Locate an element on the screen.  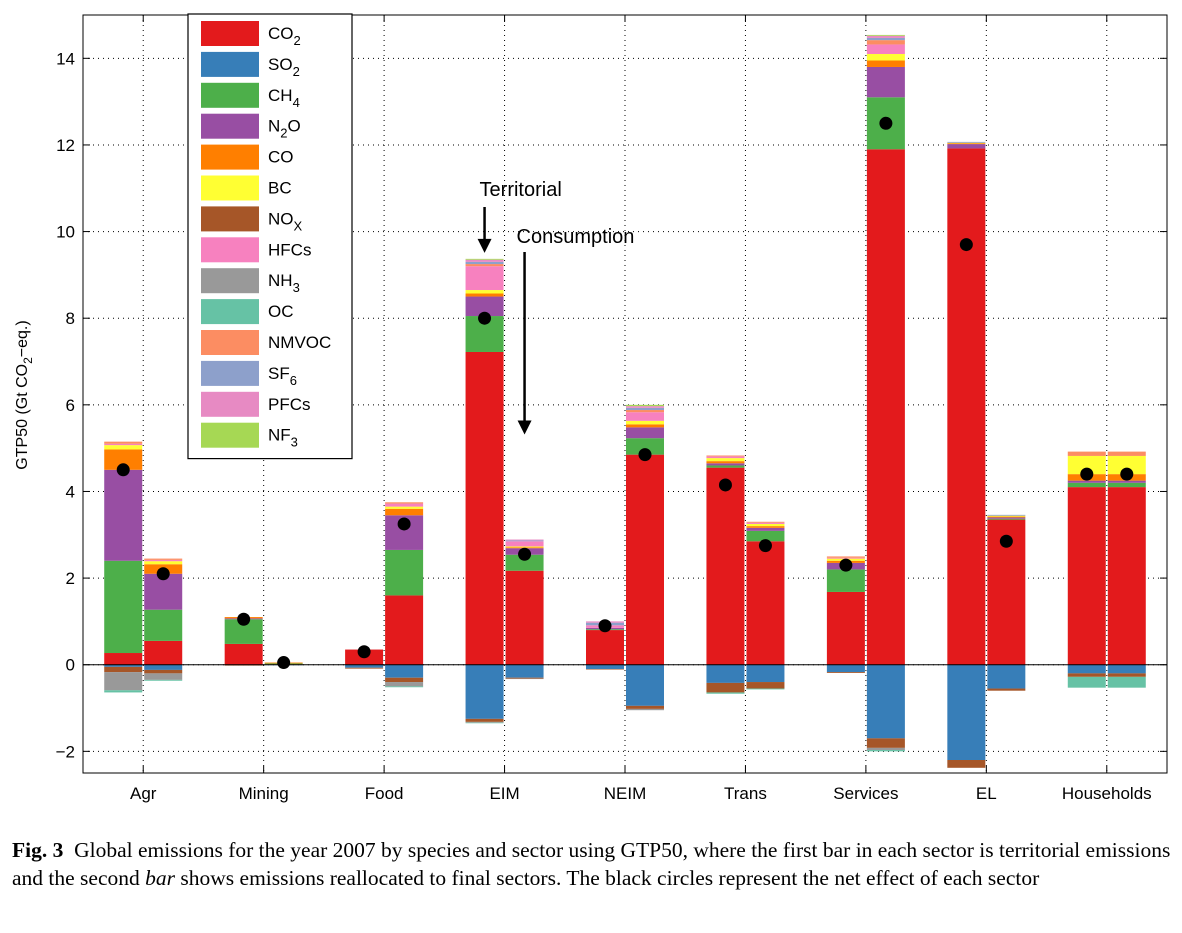
legend-swatch-nmvoc is located at coordinates (230, 342).